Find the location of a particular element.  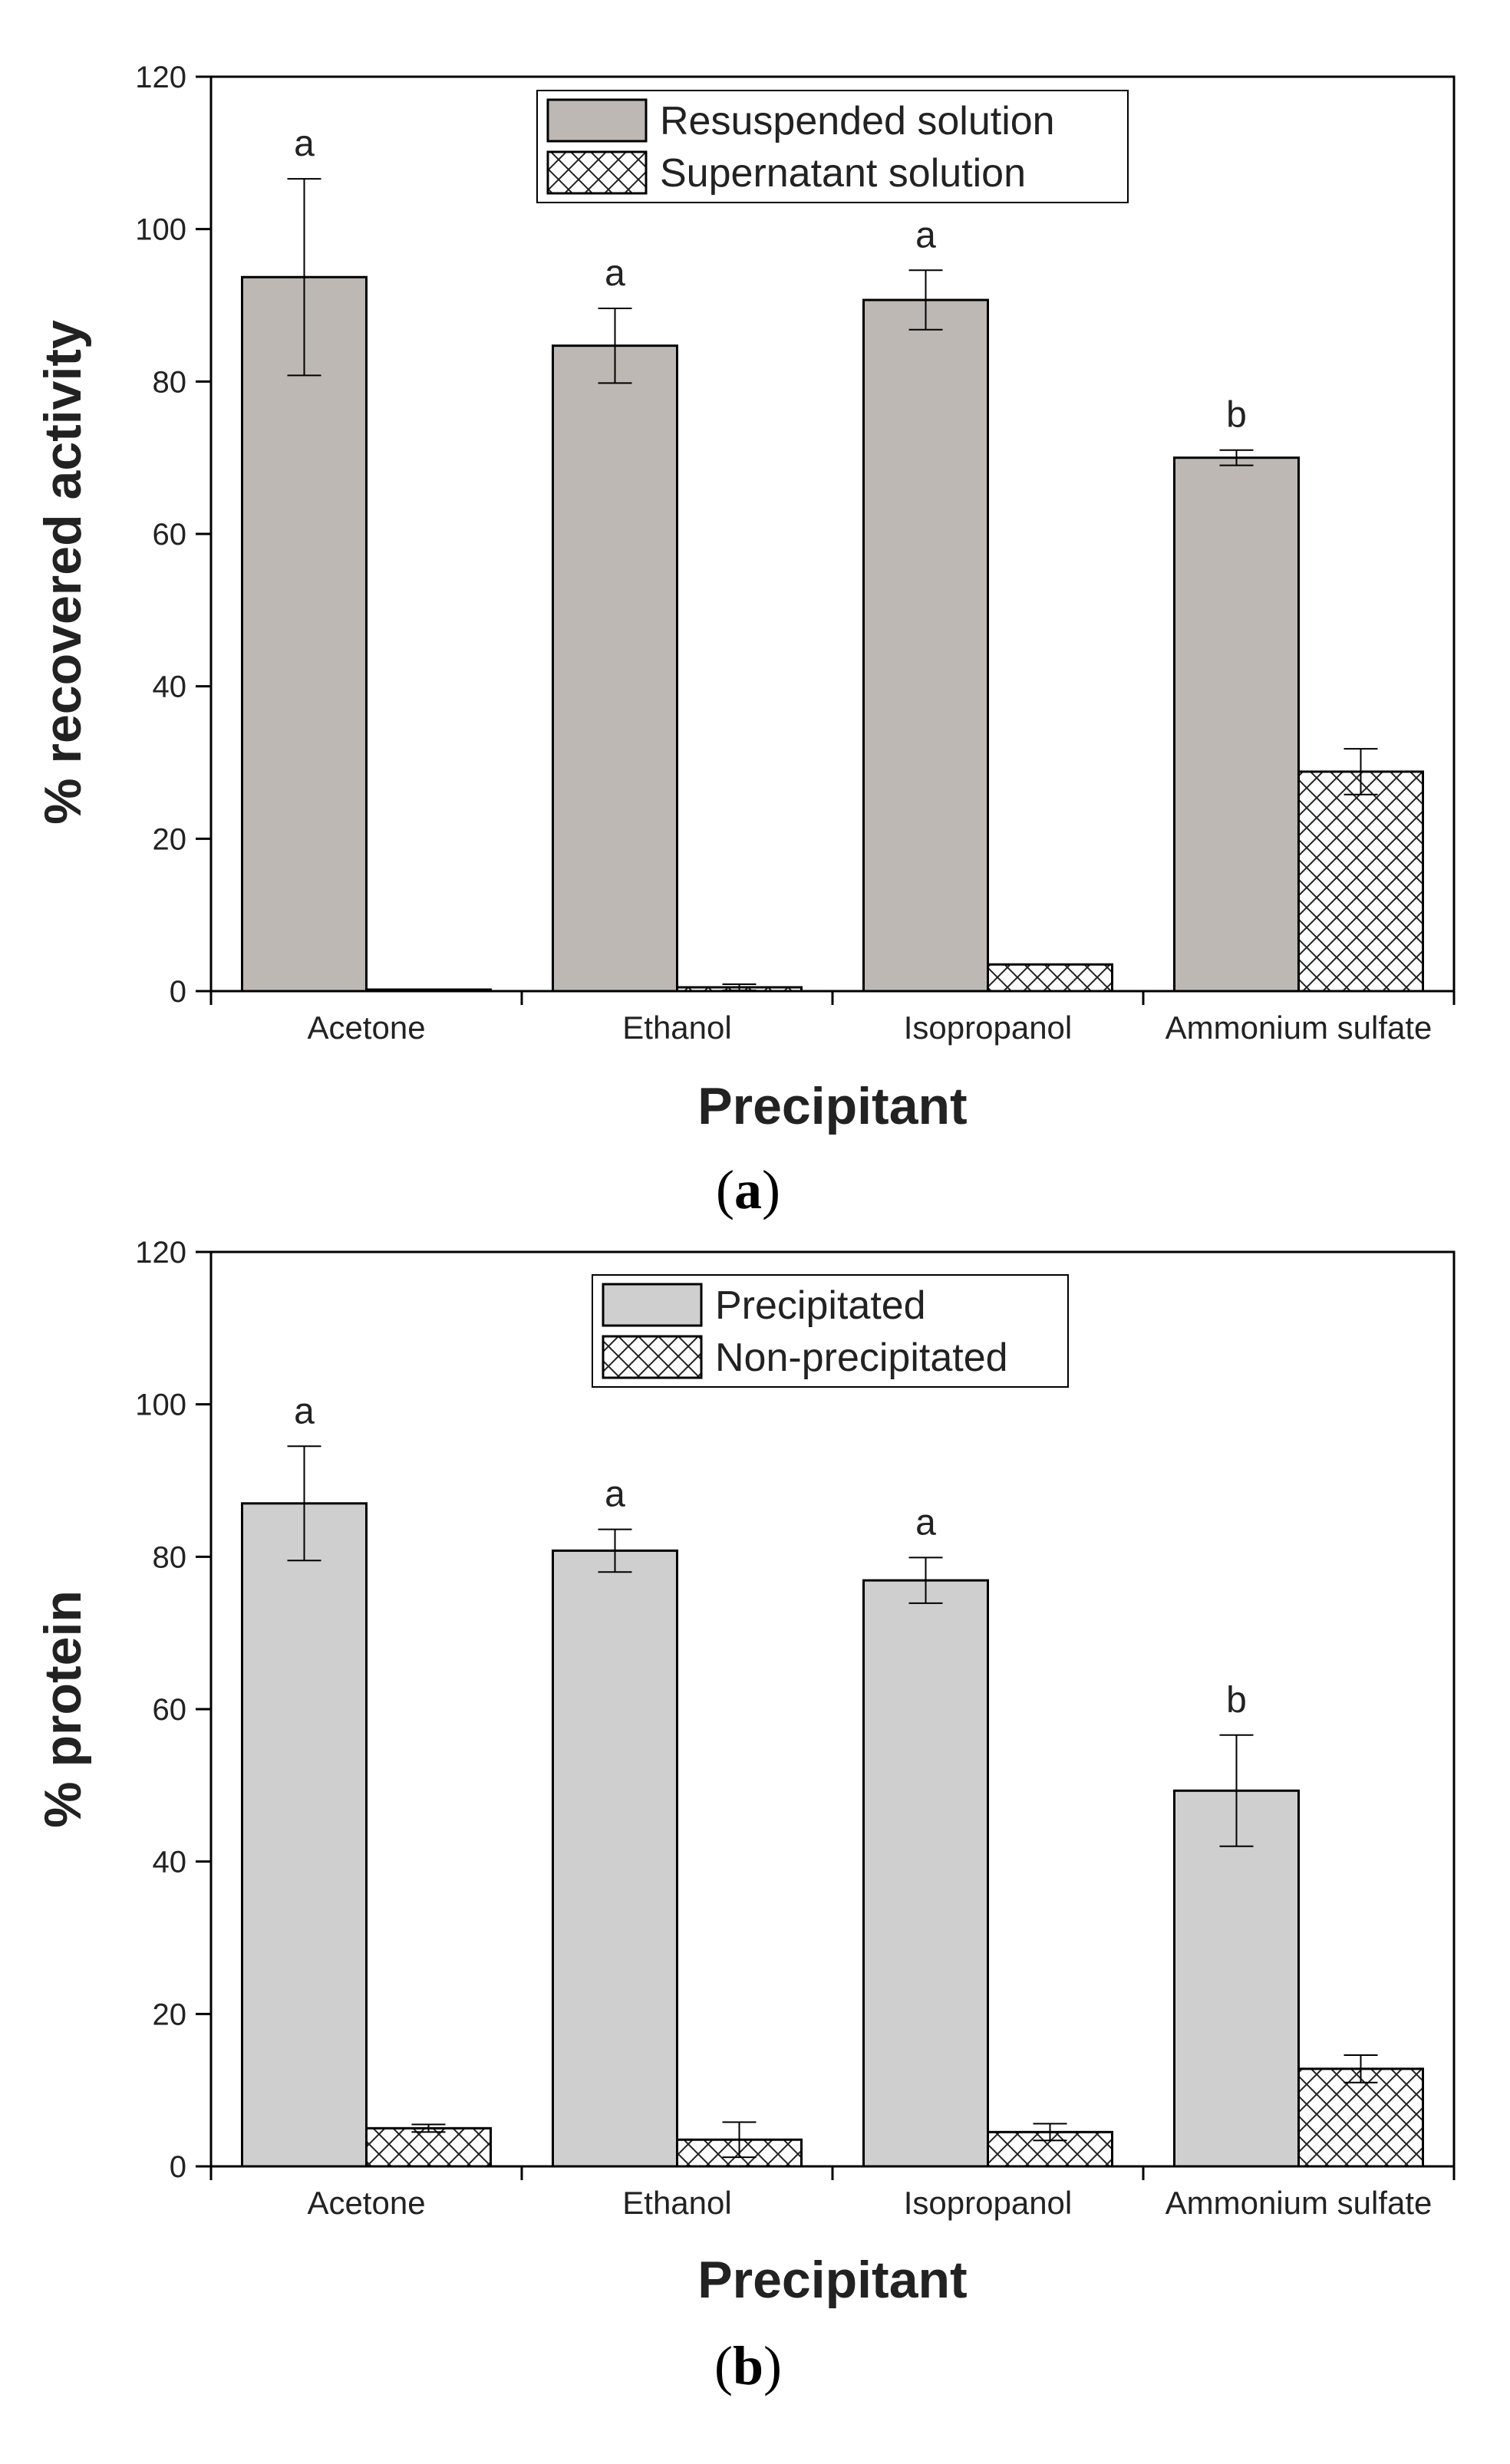

x-axis-title-a: Precipitant is located at coordinates (832, 1106).